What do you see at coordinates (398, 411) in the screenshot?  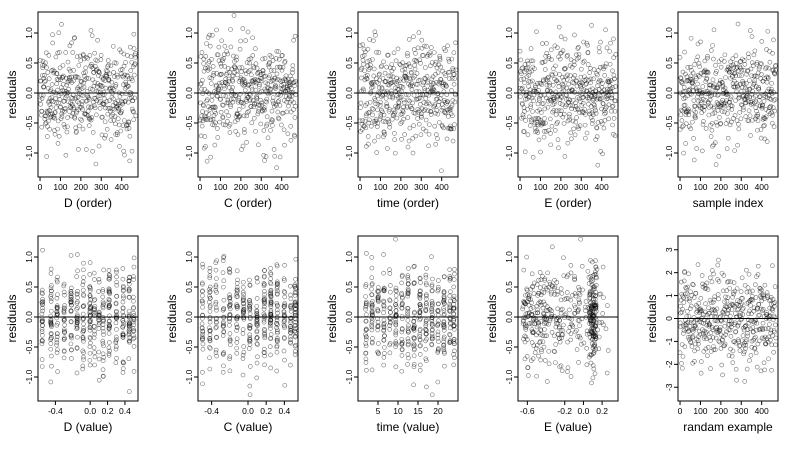 I see `x-tick-label: 10` at bounding box center [398, 411].